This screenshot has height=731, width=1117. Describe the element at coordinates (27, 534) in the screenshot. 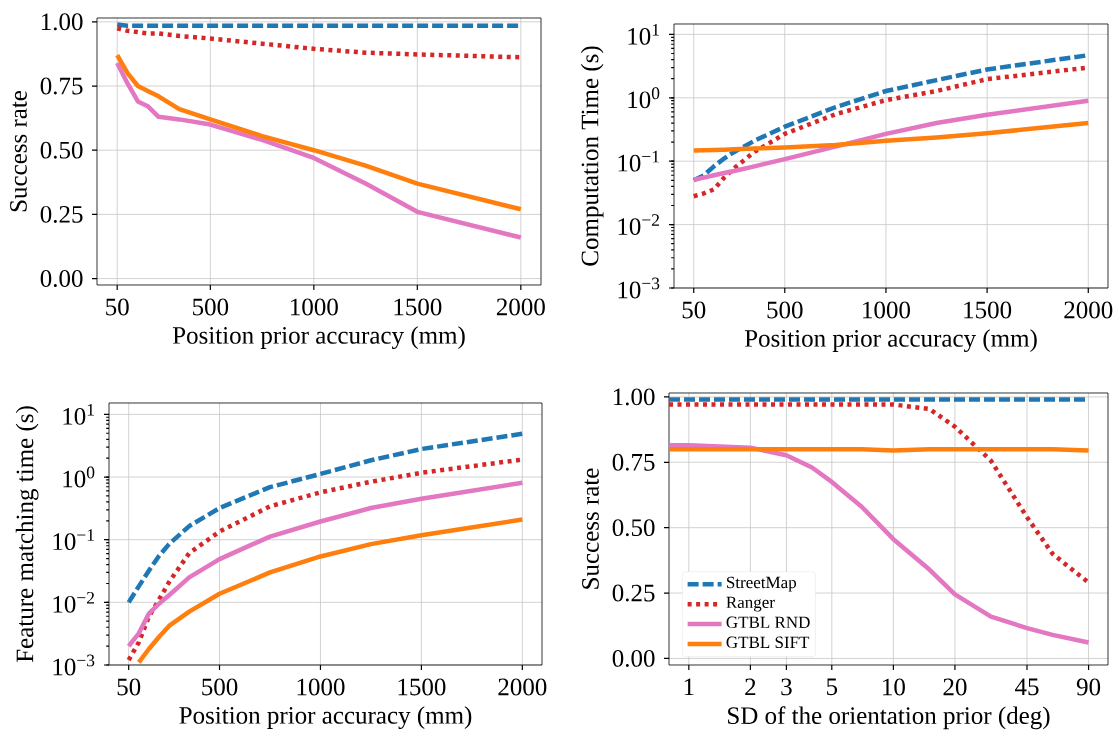

I see `y-axis-title: Feature matching time (s)` at that location.